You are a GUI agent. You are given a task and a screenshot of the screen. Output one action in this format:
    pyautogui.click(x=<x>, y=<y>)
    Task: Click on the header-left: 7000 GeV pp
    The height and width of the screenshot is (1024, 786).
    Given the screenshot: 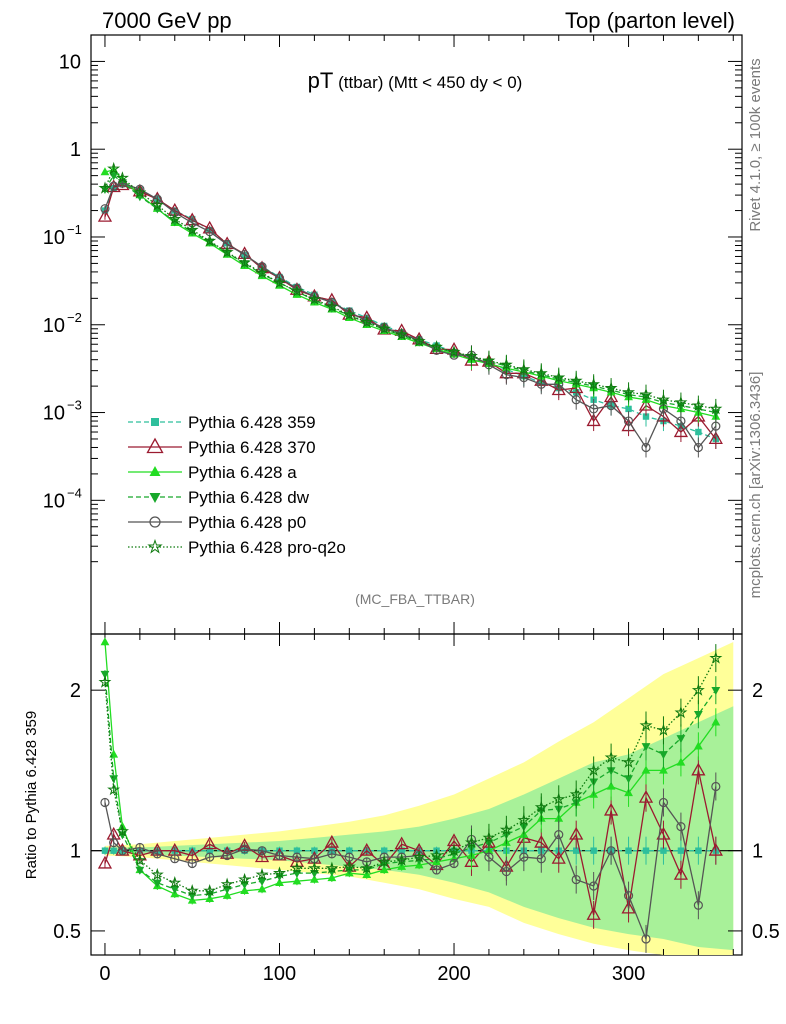 What is the action you would take?
    pyautogui.click(x=167, y=20)
    